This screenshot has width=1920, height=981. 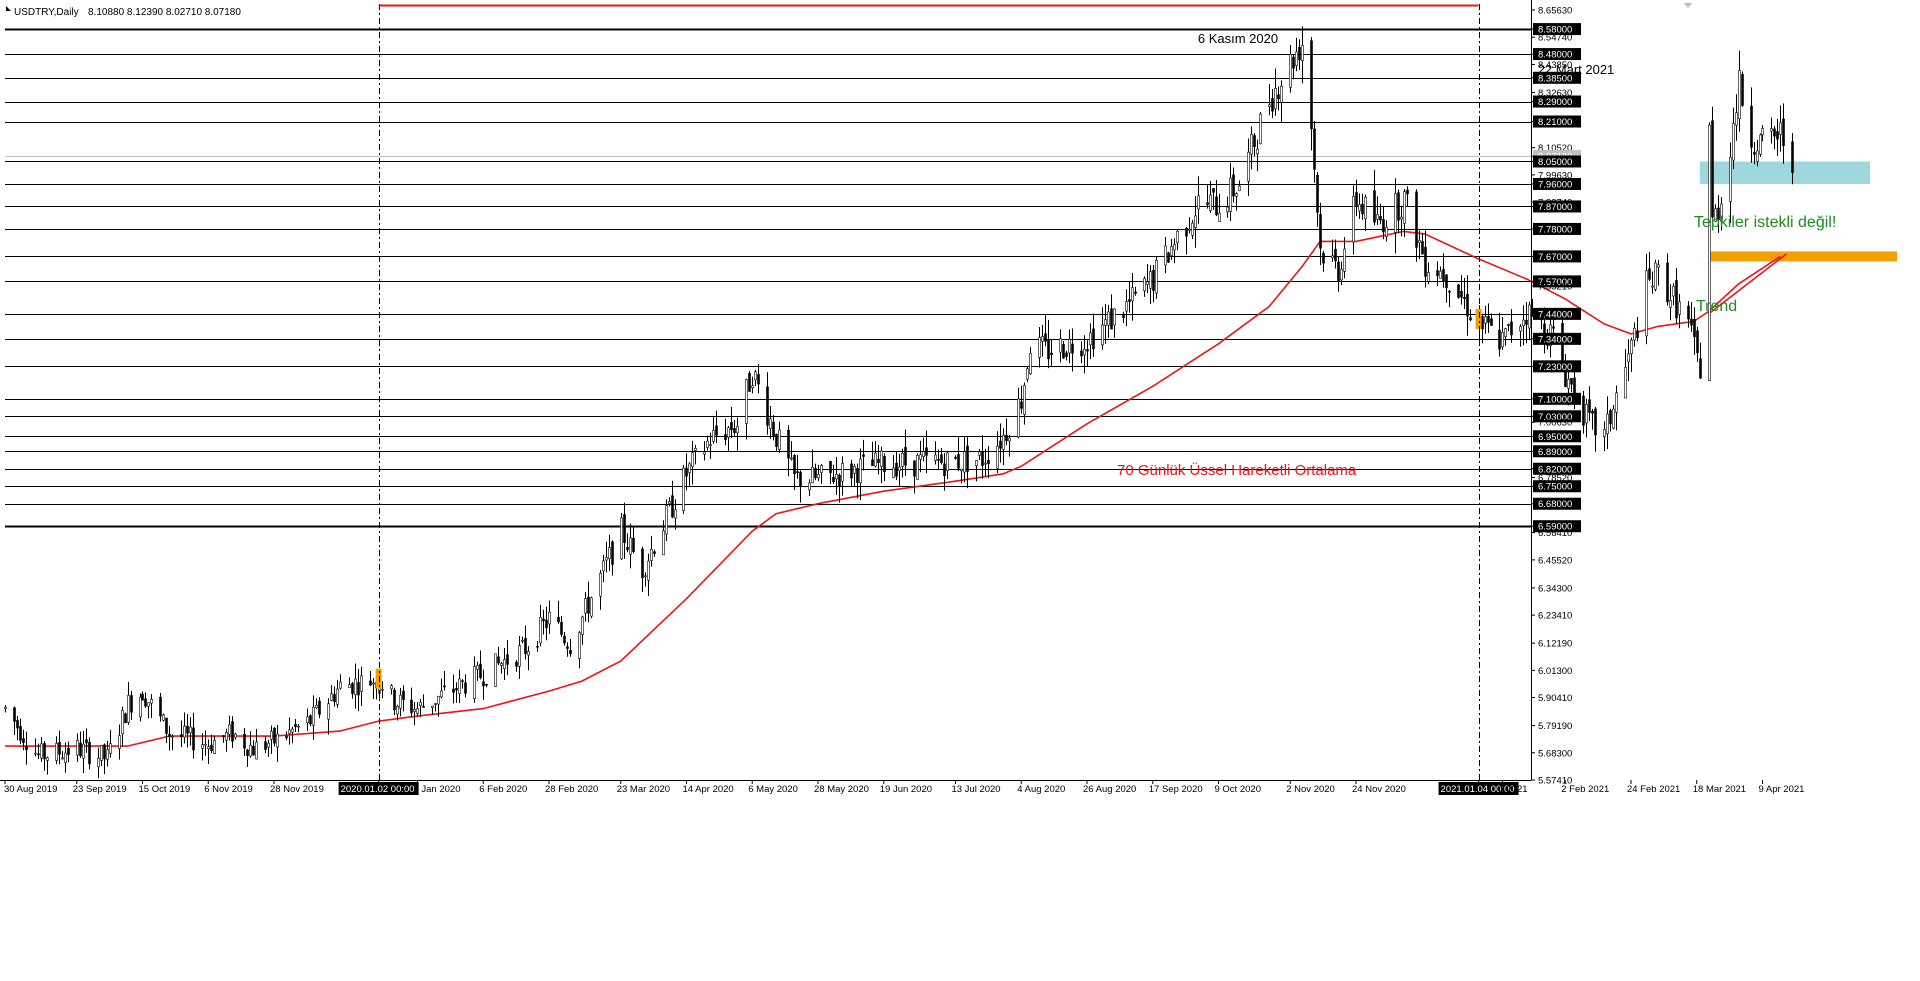 I want to click on x-tick-label: 28 Nov 2019, so click(x=297, y=789).